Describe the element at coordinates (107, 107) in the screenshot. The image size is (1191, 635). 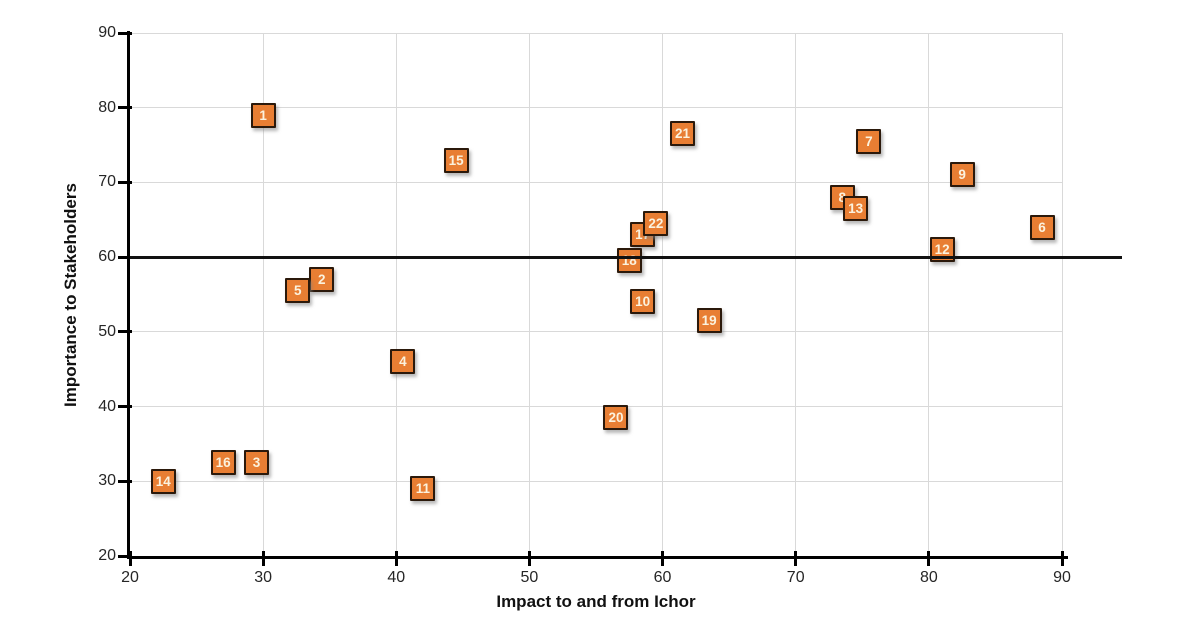
I see `y-tick-label: 80` at that location.